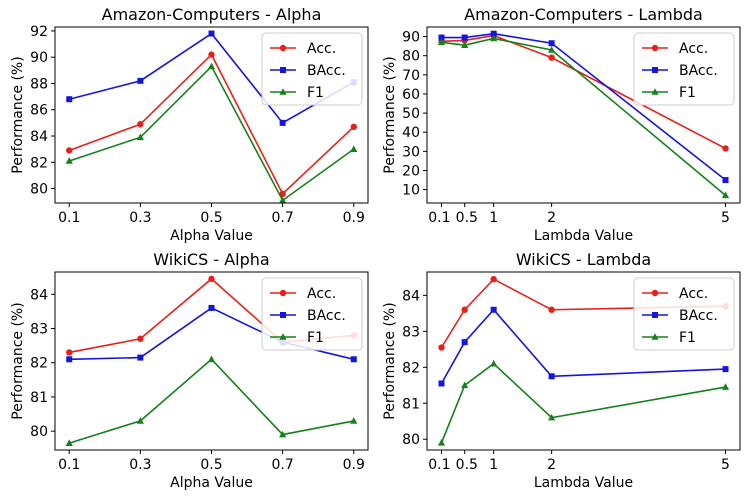 The image size is (747, 498). What do you see at coordinates (583, 14) in the screenshot?
I see `chart-title: Amazon-Computers - Lambda` at bounding box center [583, 14].